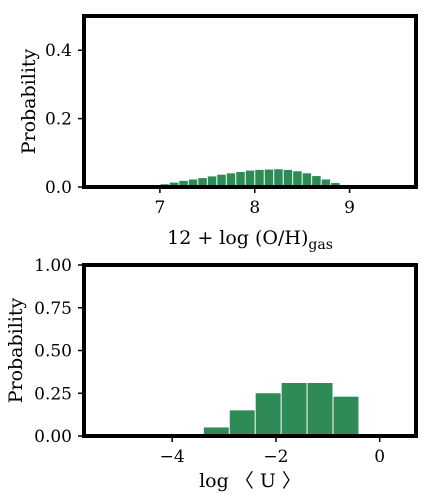 Image resolution: width=432 pixels, height=504 pixels. I want to click on y-tick-label: 0.75, so click(53, 309).